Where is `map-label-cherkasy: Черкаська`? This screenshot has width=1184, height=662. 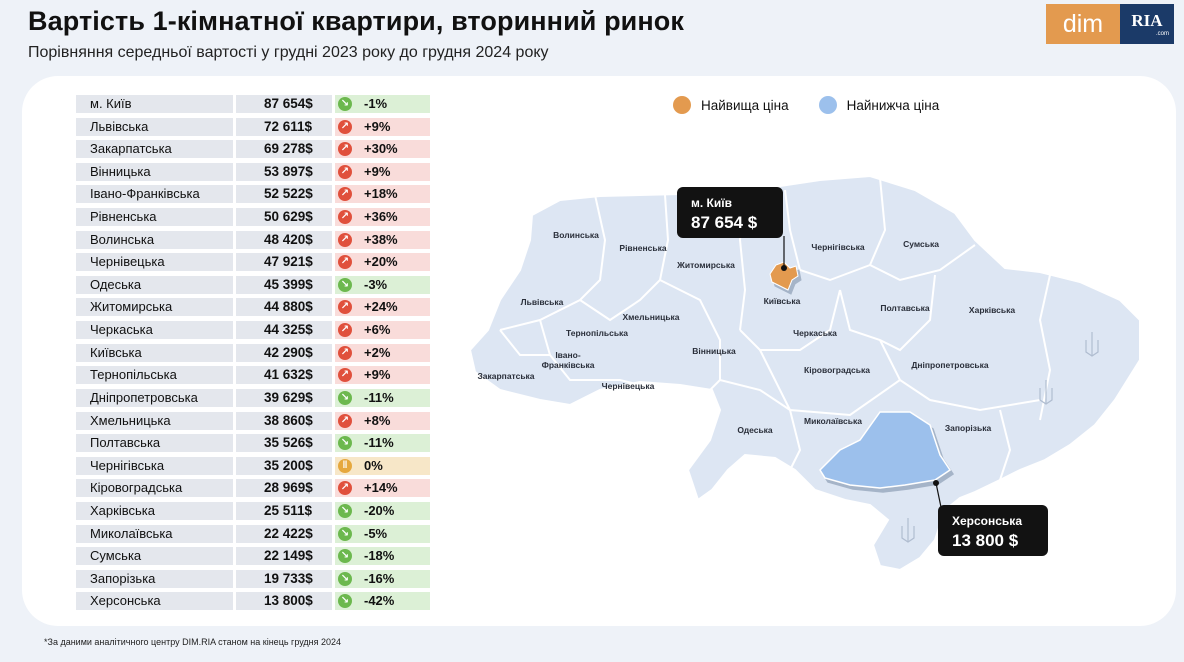
map-label-cherkasy: Черкаська is located at coordinates (815, 333).